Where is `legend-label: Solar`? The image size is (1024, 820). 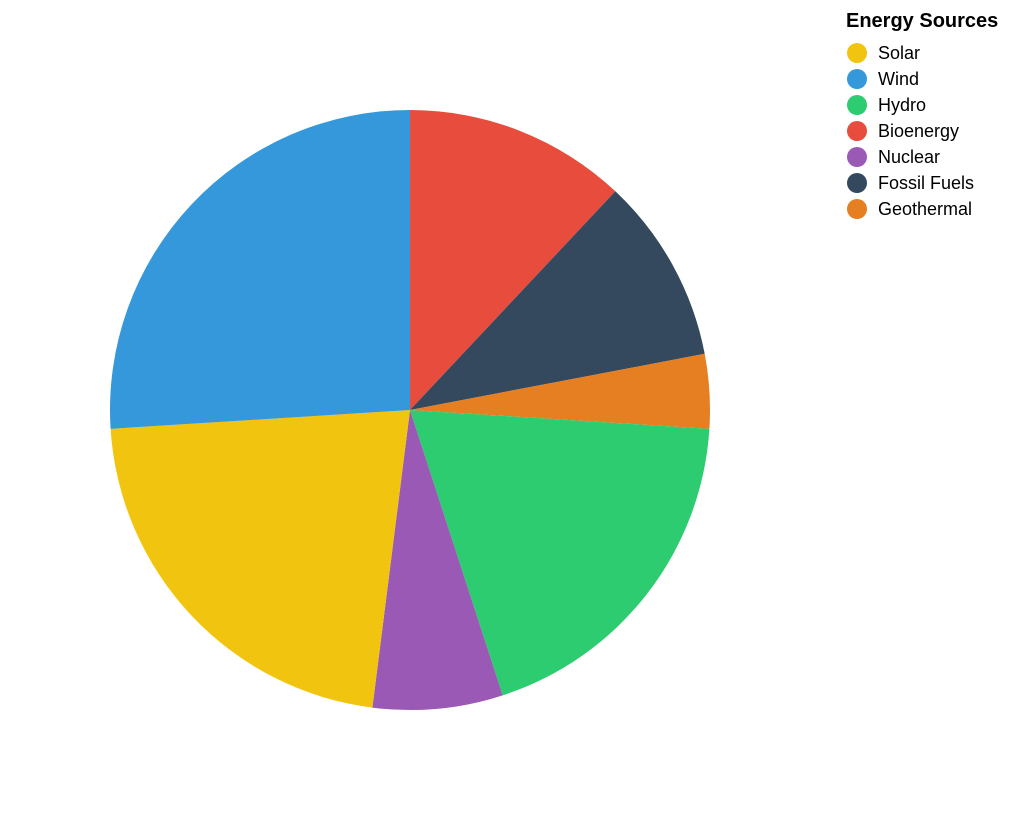 legend-label: Solar is located at coordinates (899, 52).